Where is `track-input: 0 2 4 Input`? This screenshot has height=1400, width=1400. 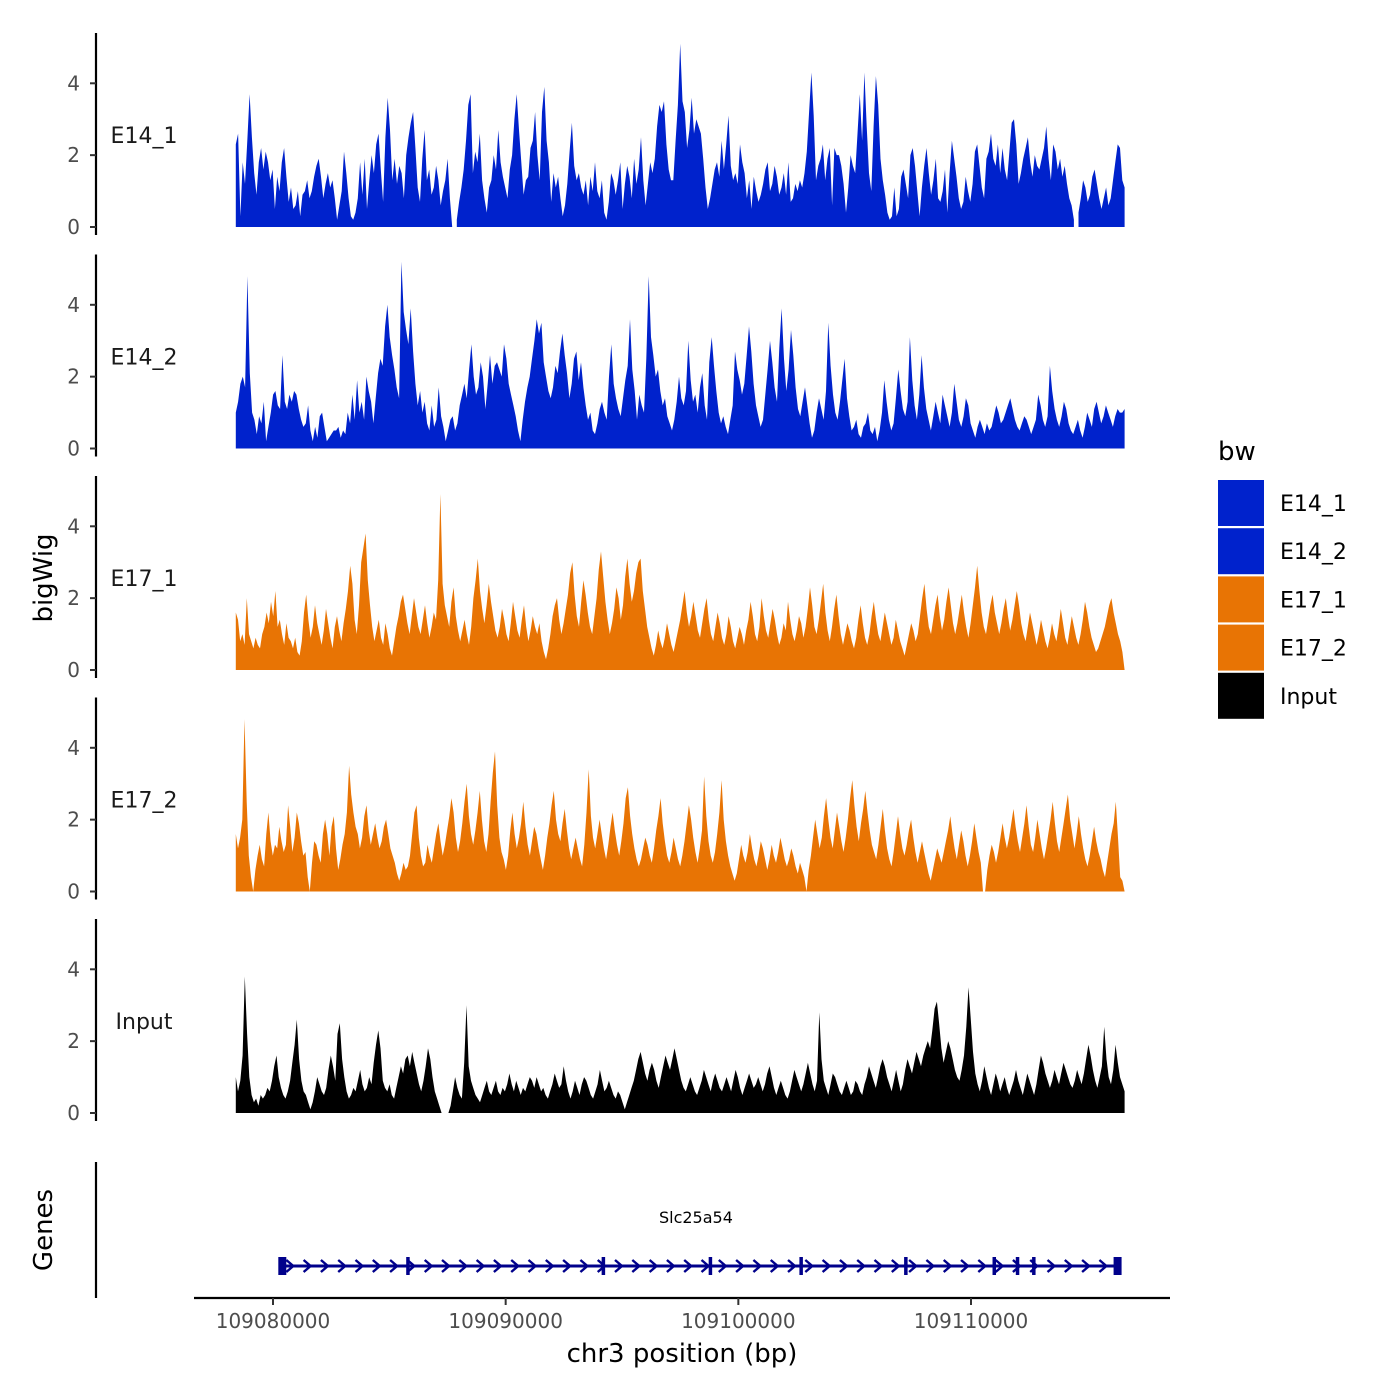 track-input: 0 2 4 Input is located at coordinates (596, 1022).